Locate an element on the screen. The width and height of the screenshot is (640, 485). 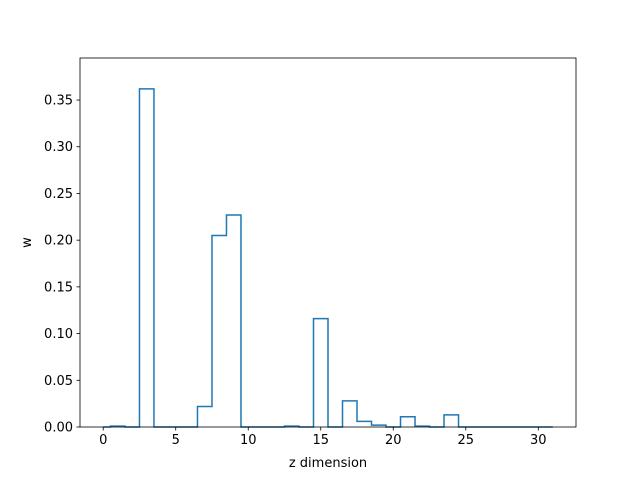
y-tick-label: 0.35 is located at coordinates (58, 101).